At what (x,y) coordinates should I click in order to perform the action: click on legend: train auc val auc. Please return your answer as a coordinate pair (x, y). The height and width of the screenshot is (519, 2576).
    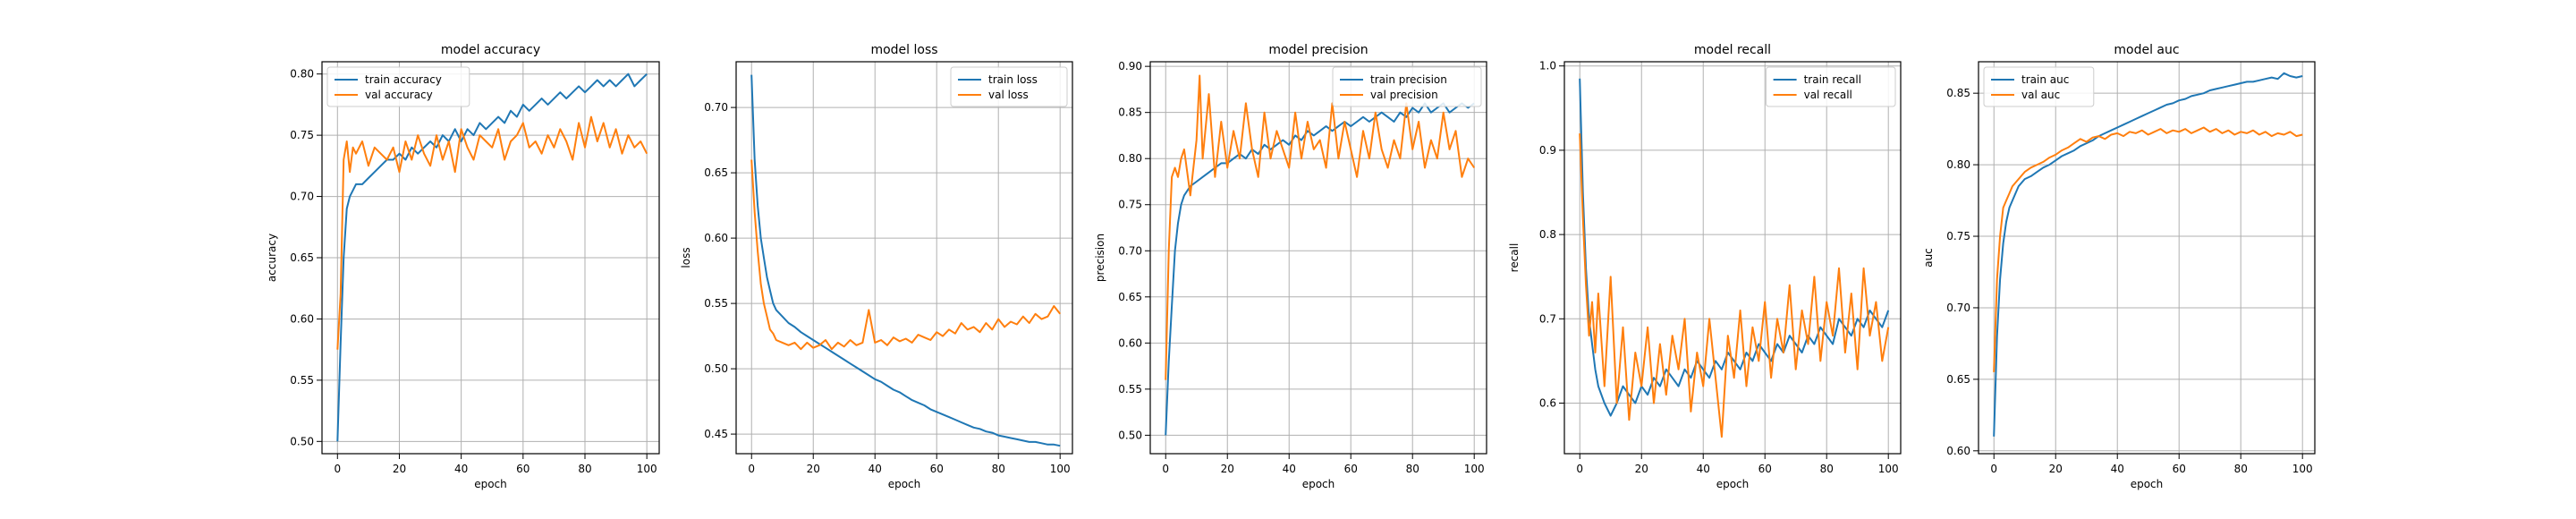
    Looking at the image, I should click on (2039, 86).